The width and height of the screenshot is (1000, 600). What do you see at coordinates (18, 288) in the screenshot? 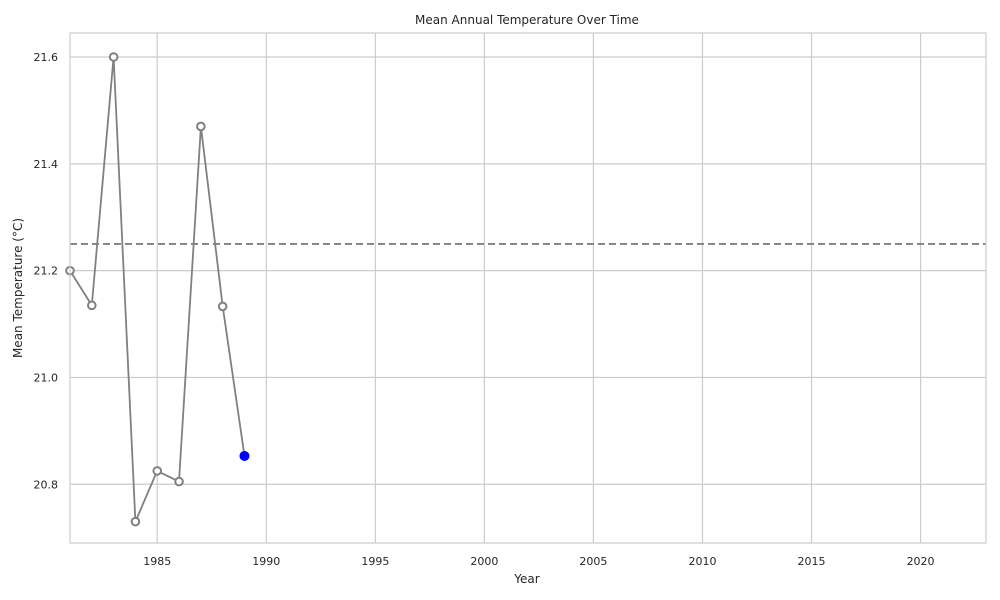
I see `y-axis-title: Mean Temperature (°C)` at bounding box center [18, 288].